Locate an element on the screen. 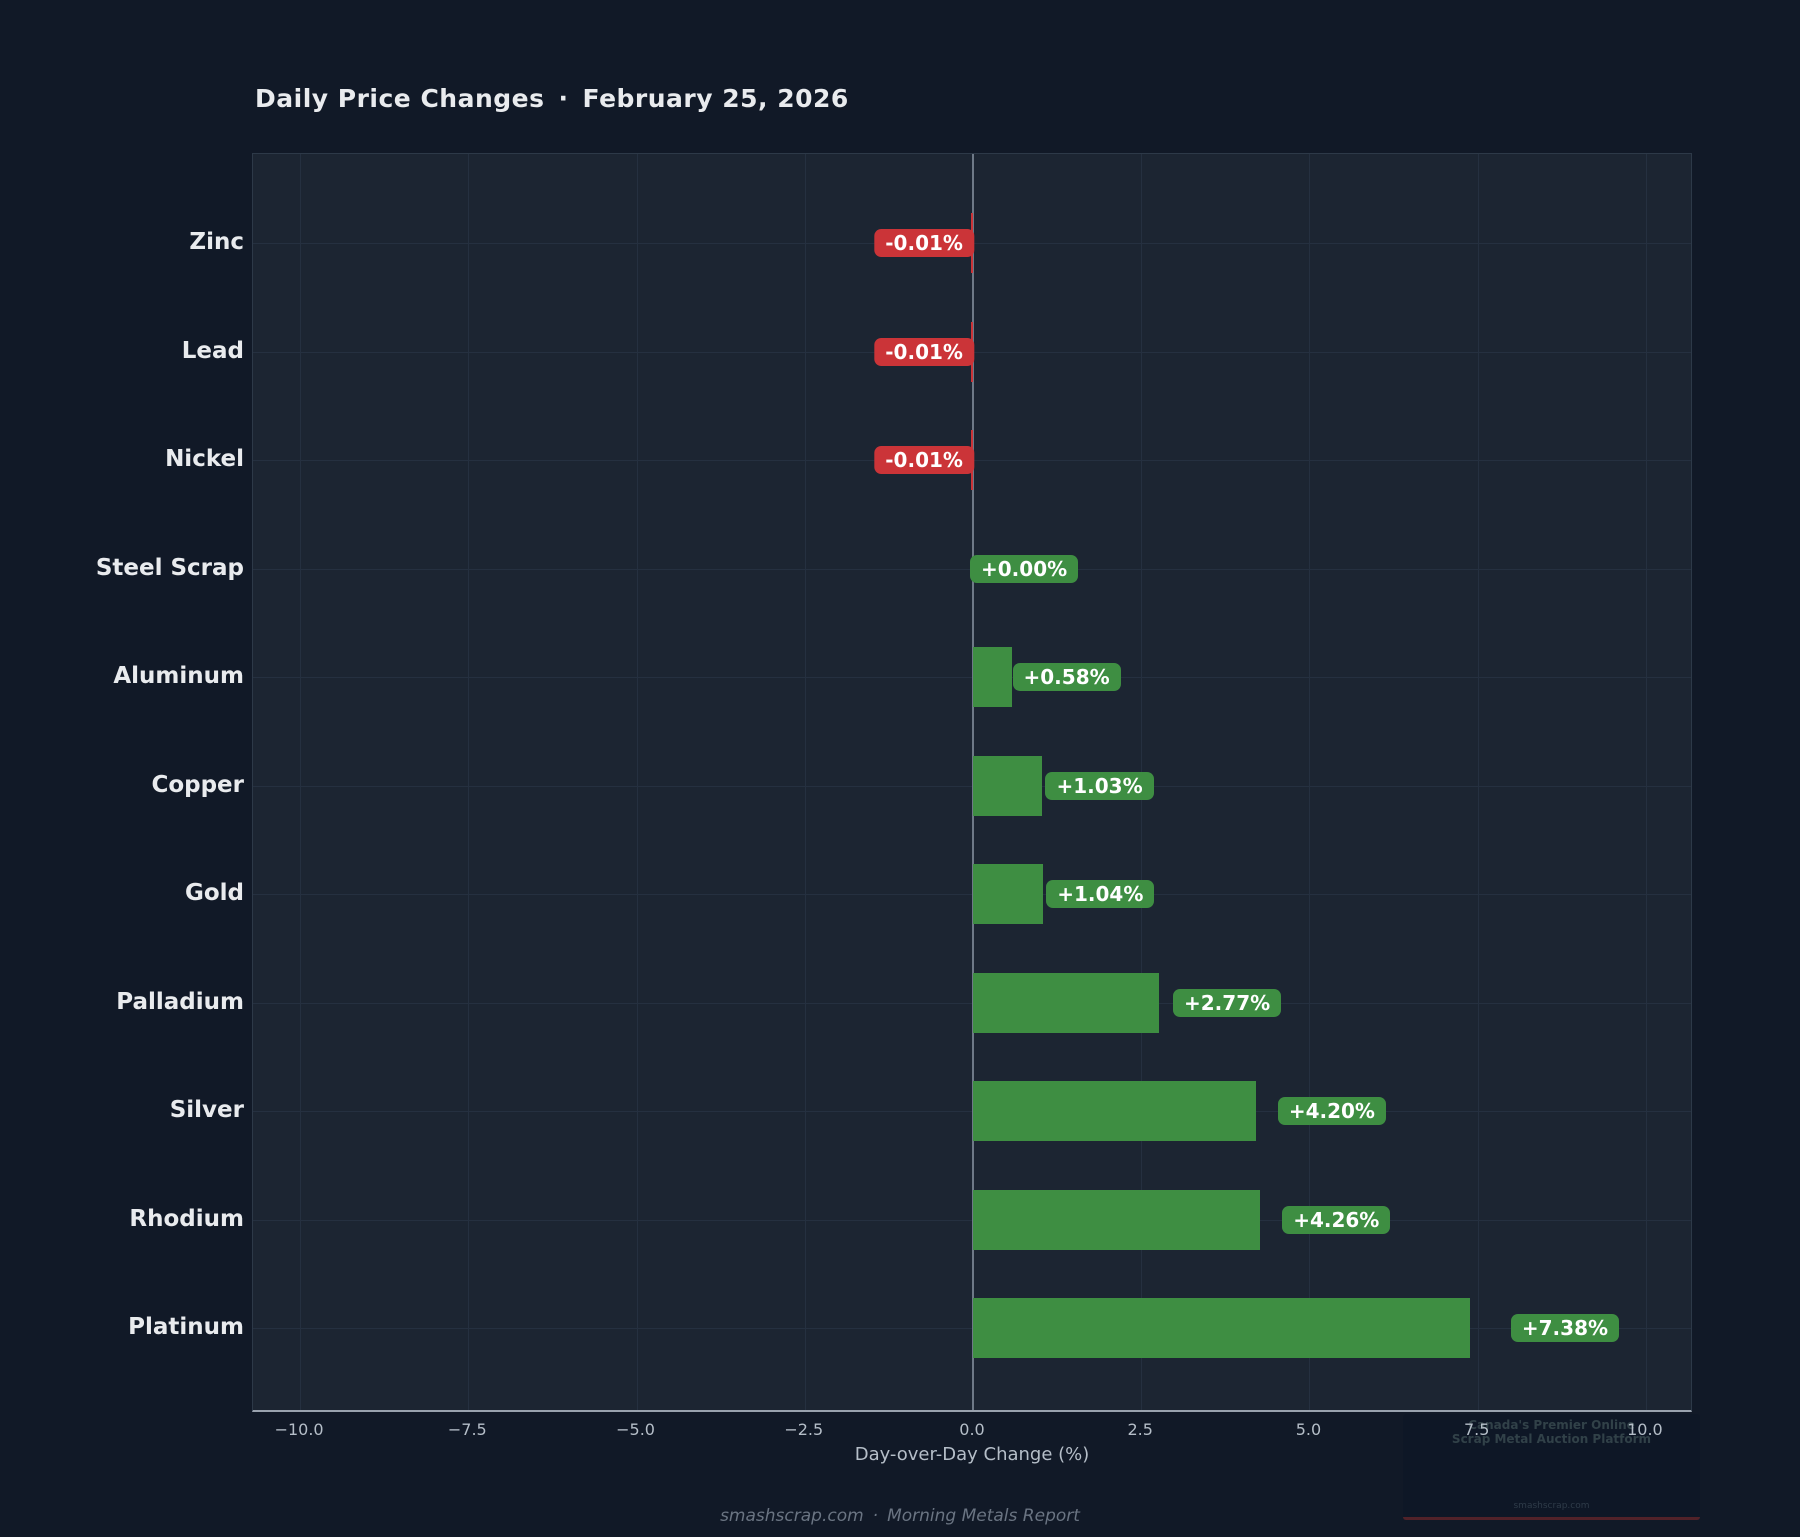 The image size is (1800, 1537). y-label-palladium: Palladium is located at coordinates (180, 1001).